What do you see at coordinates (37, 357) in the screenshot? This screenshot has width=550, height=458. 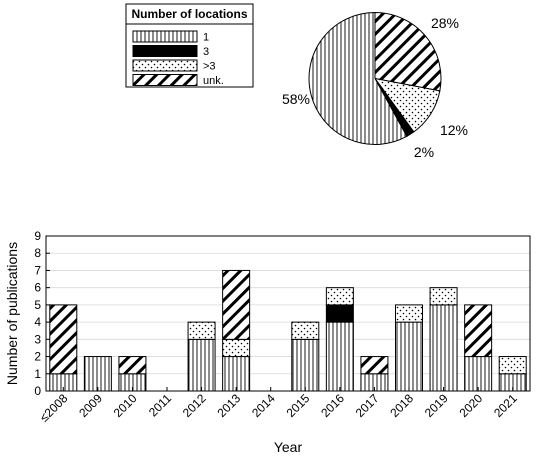 I see `y-tick-label-2: 2` at bounding box center [37, 357].